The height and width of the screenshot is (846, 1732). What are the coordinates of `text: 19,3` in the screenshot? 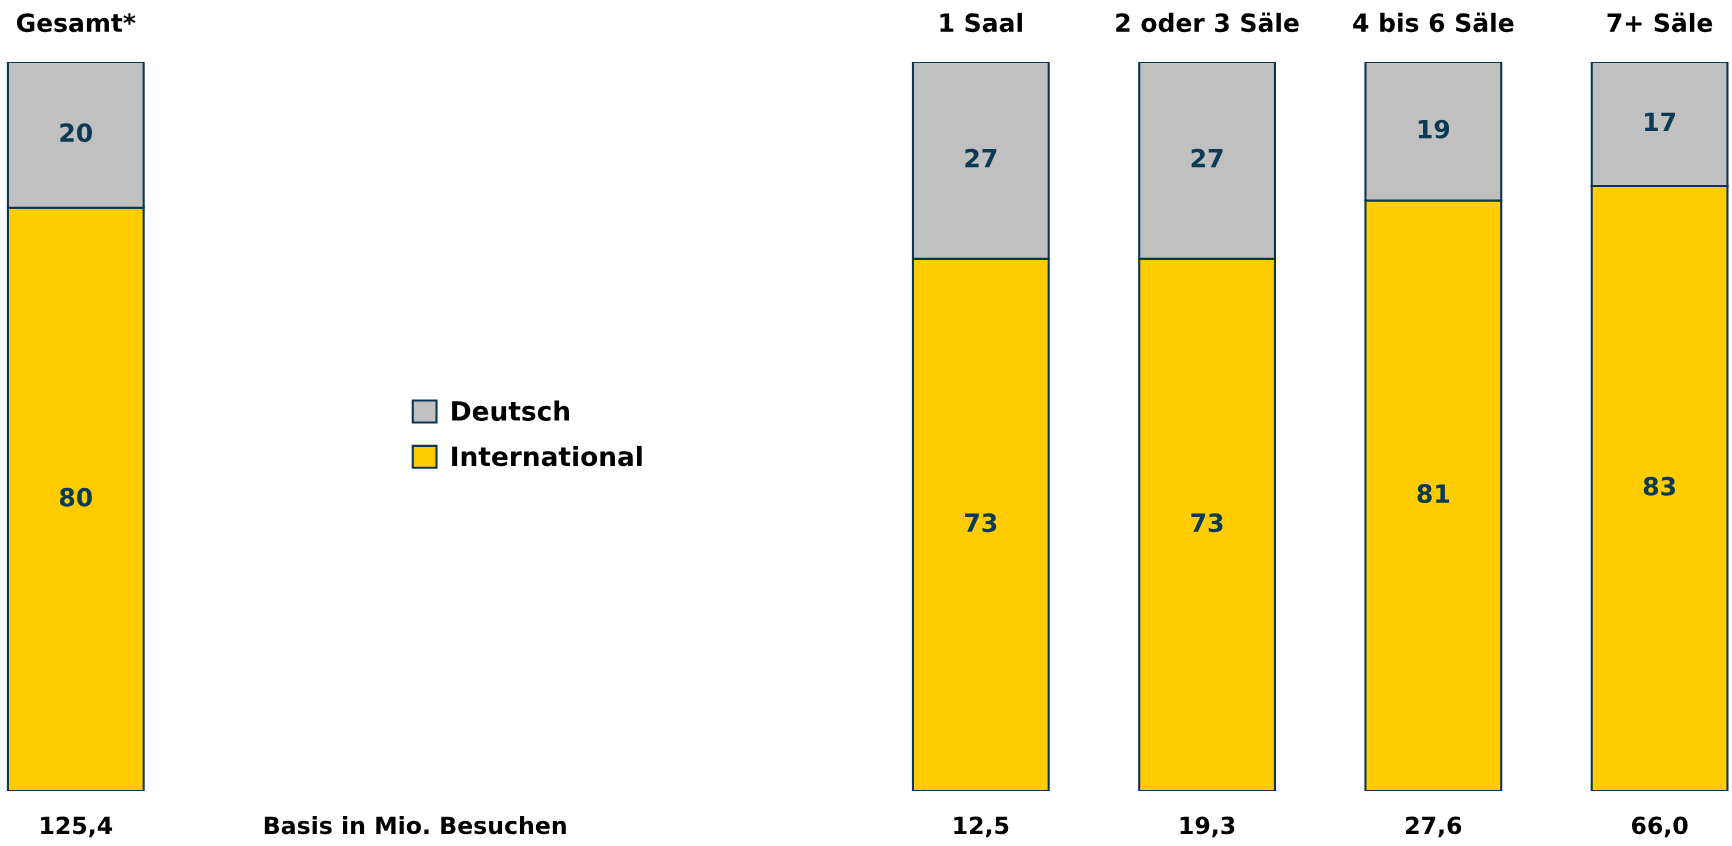 It's located at (1207, 827).